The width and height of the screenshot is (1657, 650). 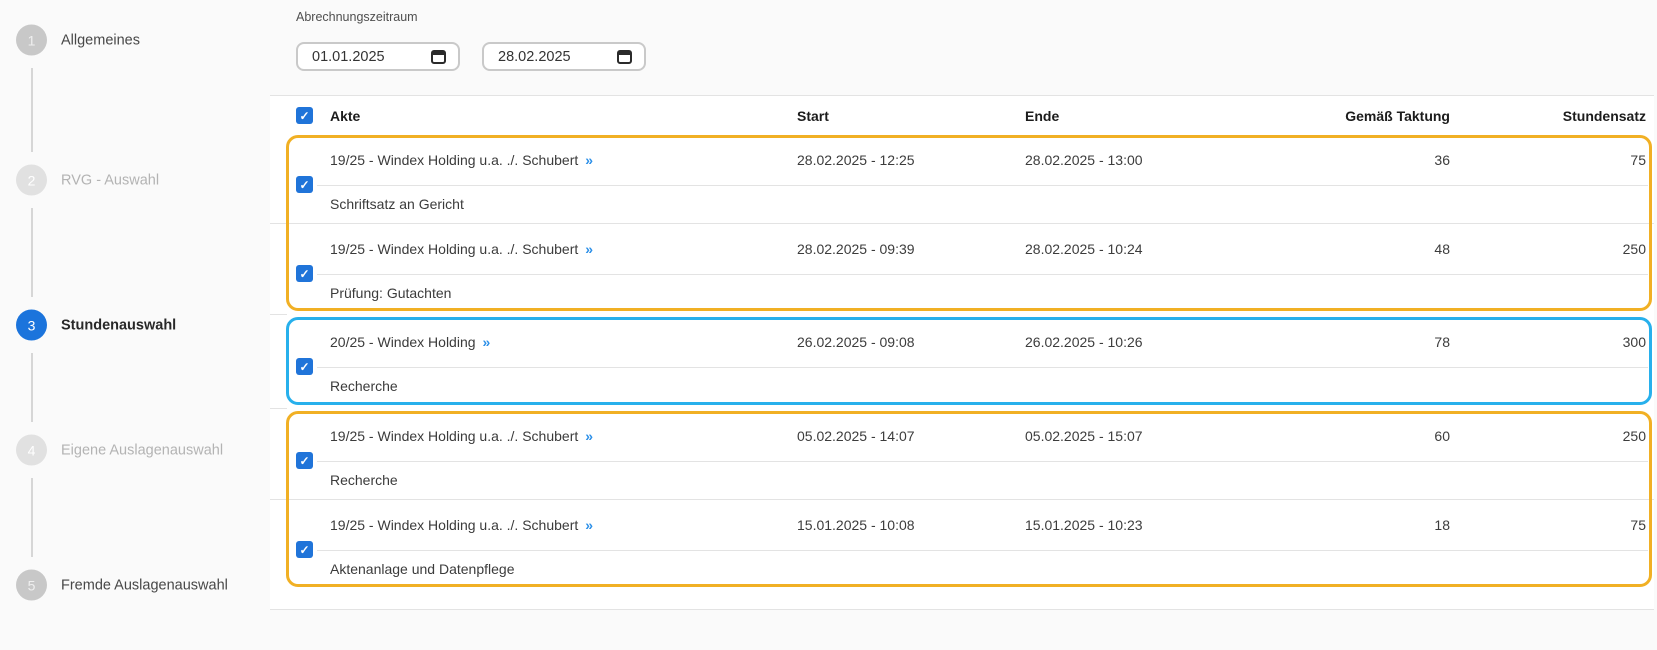 I want to click on date-from-input: 01.01.2025, so click(x=378, y=56).